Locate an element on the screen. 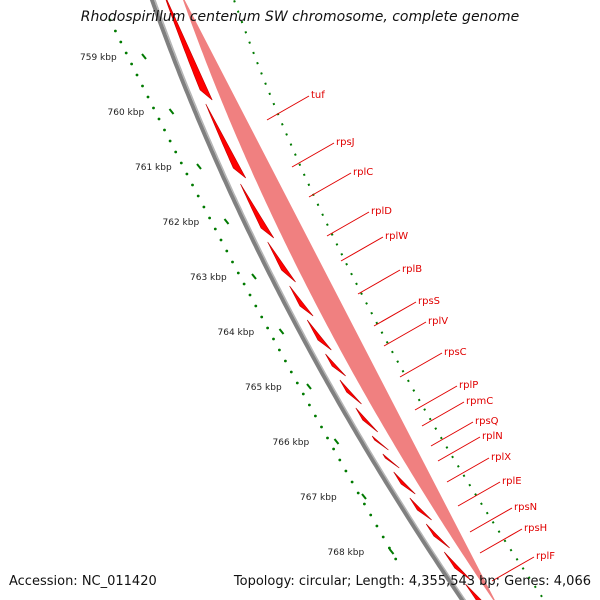 This screenshot has height=600, width=600. gene-label: rpsN is located at coordinates (525, 507).